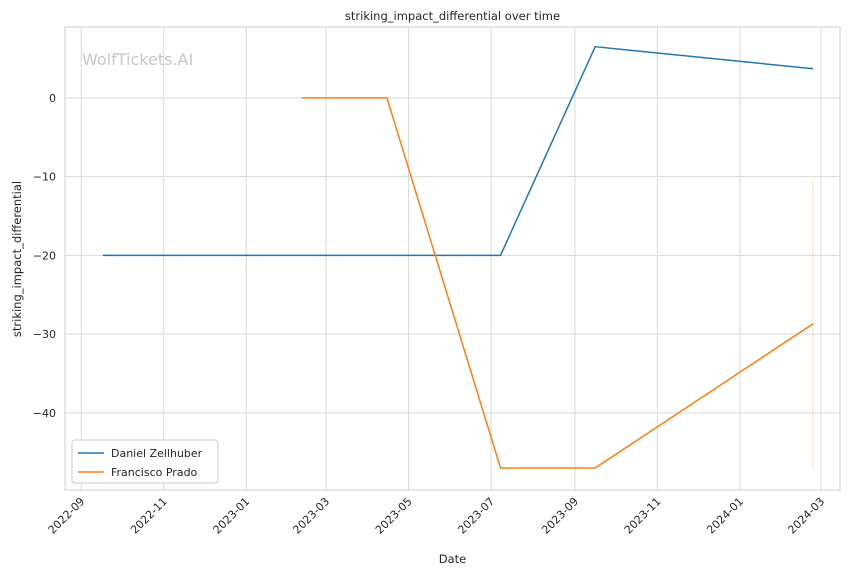 Image resolution: width=850 pixels, height=575 pixels. I want to click on y-axis-ticks: 0 −10 −20 −30 −40, so click(44, 256).